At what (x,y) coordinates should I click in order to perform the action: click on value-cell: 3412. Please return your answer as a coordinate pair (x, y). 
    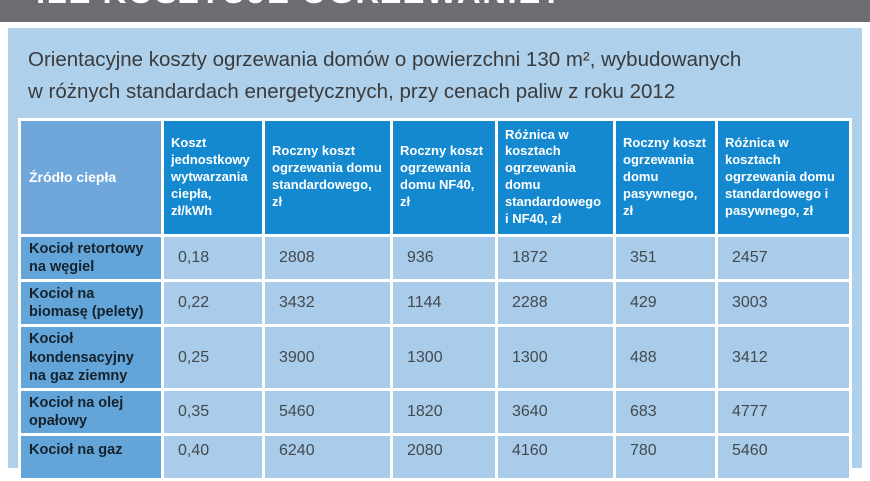
    Looking at the image, I should click on (783, 357).